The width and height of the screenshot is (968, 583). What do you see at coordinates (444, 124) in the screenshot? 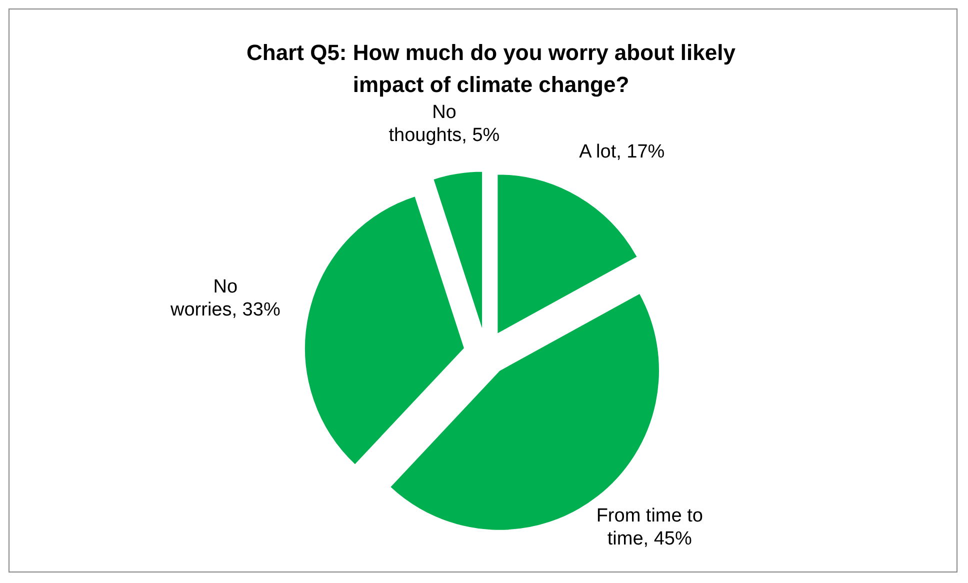
I see `slice-label: No thoughts, 5%` at bounding box center [444, 124].